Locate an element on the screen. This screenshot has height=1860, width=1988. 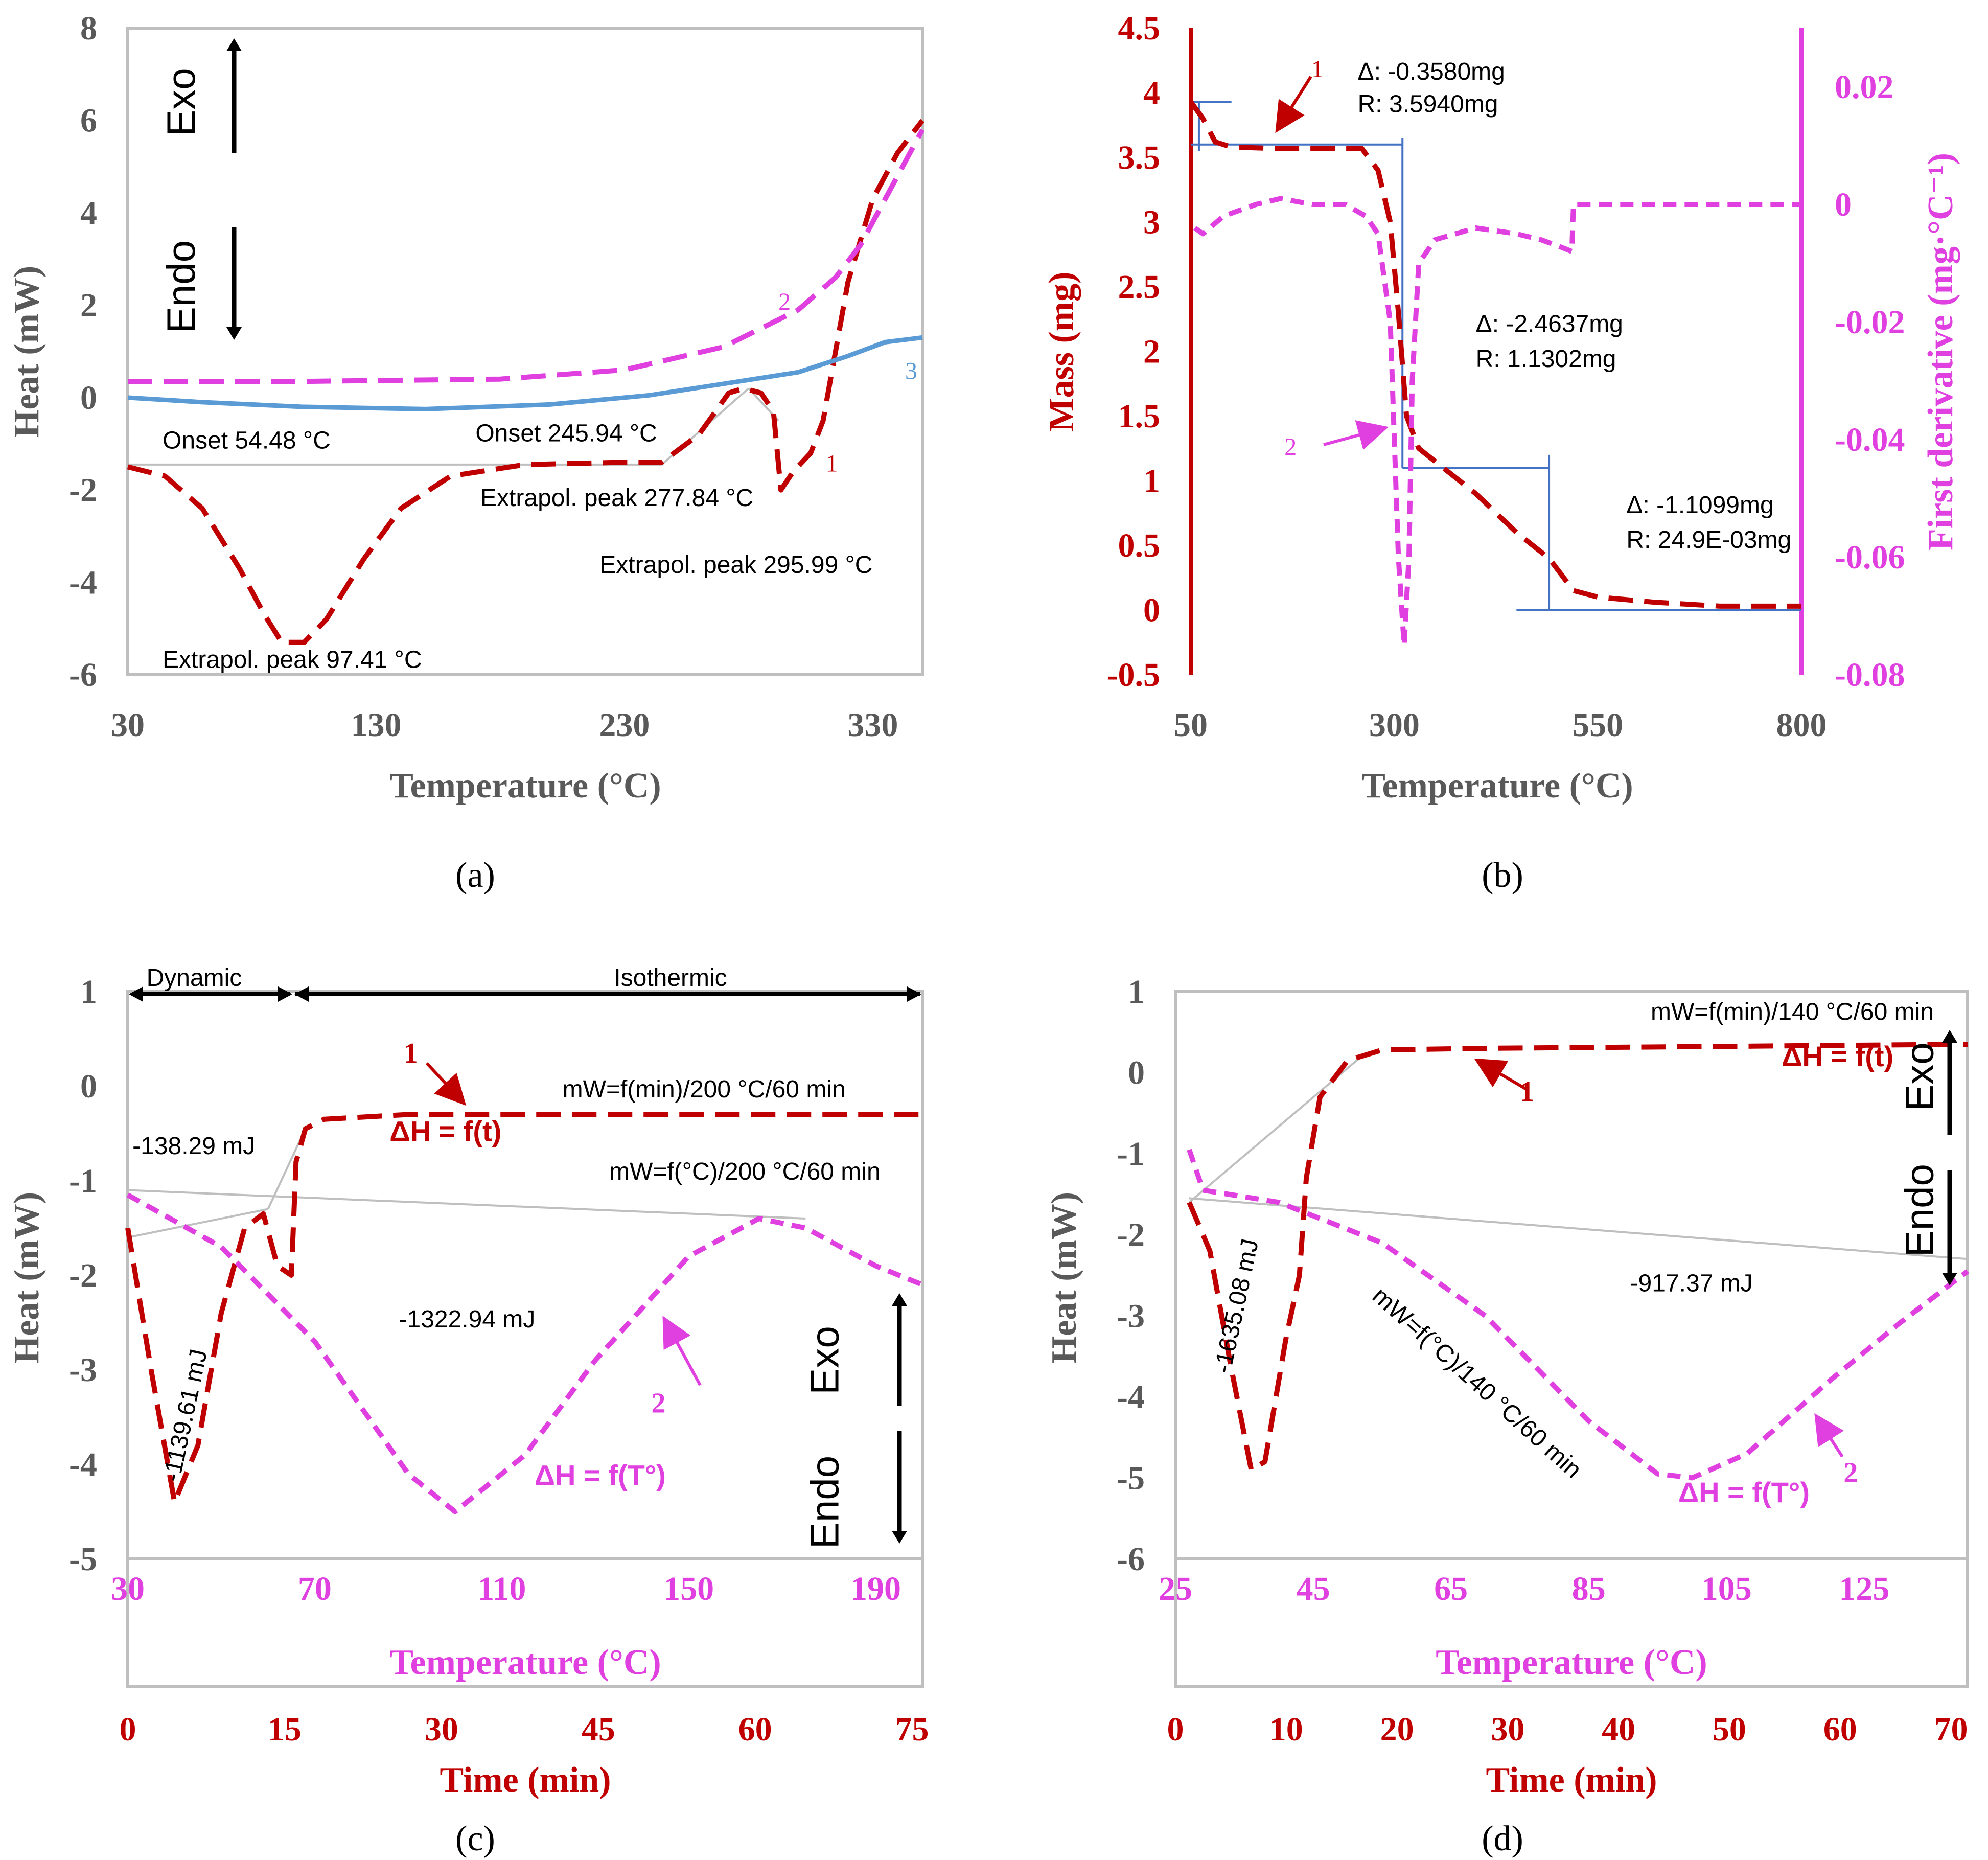
annotation-label: Extrapol. peak 295.99 °C is located at coordinates (736, 565).